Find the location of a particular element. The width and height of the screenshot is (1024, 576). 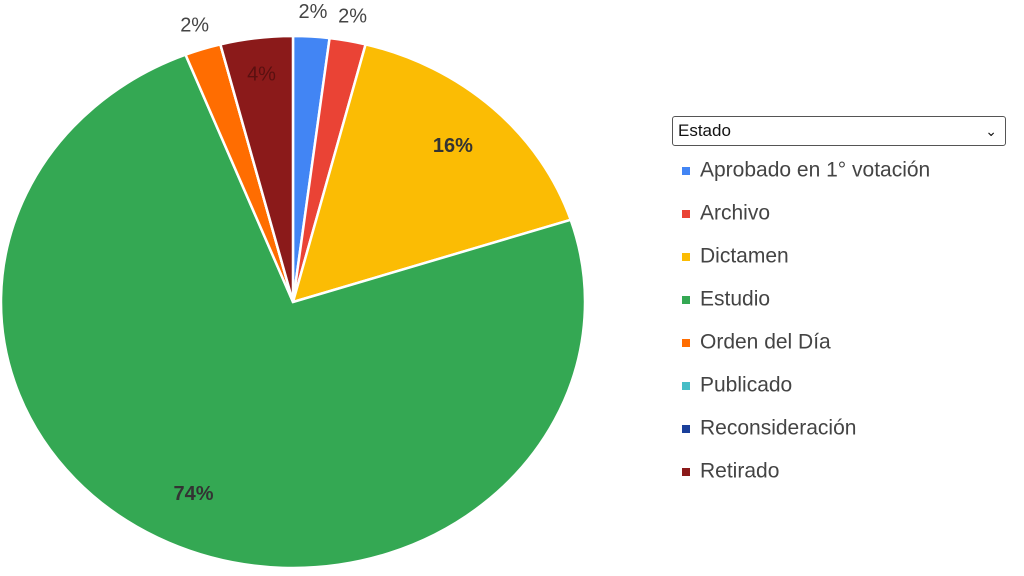

chevron: ⌄ is located at coordinates (991, 131).